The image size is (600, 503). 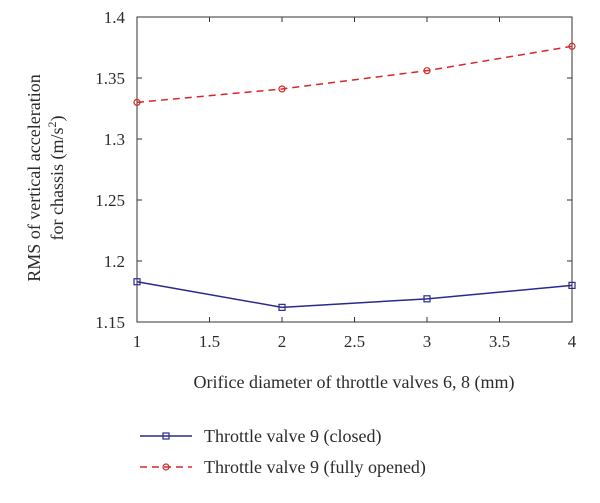 I want to click on y-tick-label: 1.3, so click(x=114, y=139).